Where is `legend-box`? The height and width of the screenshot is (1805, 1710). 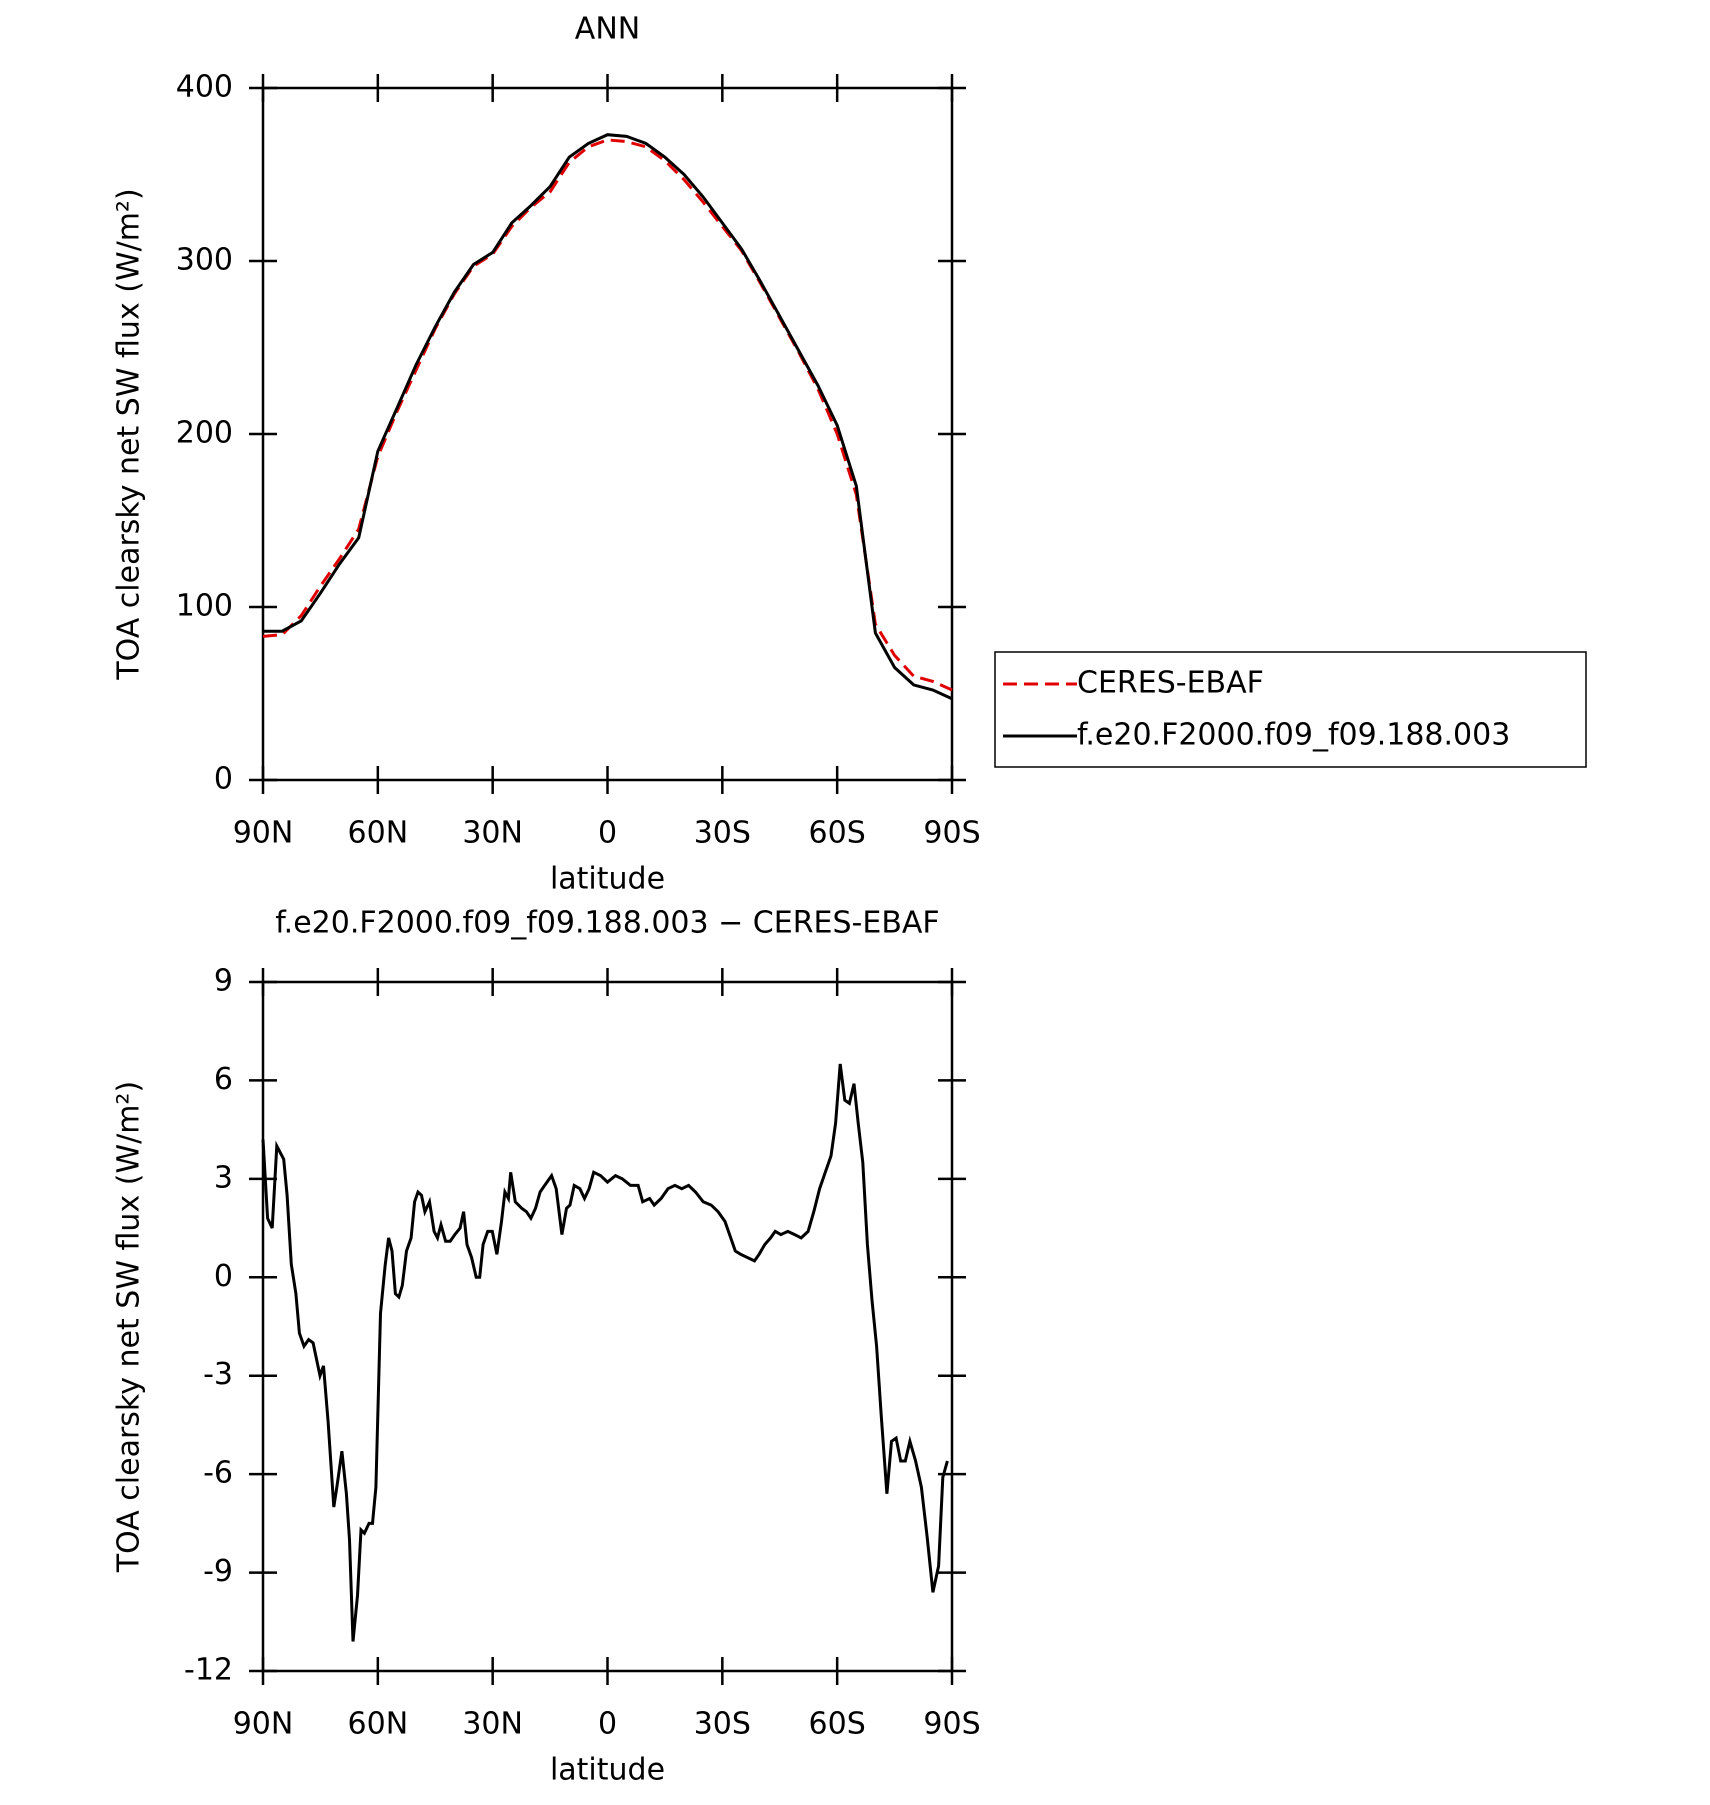
legend-box is located at coordinates (1290, 709).